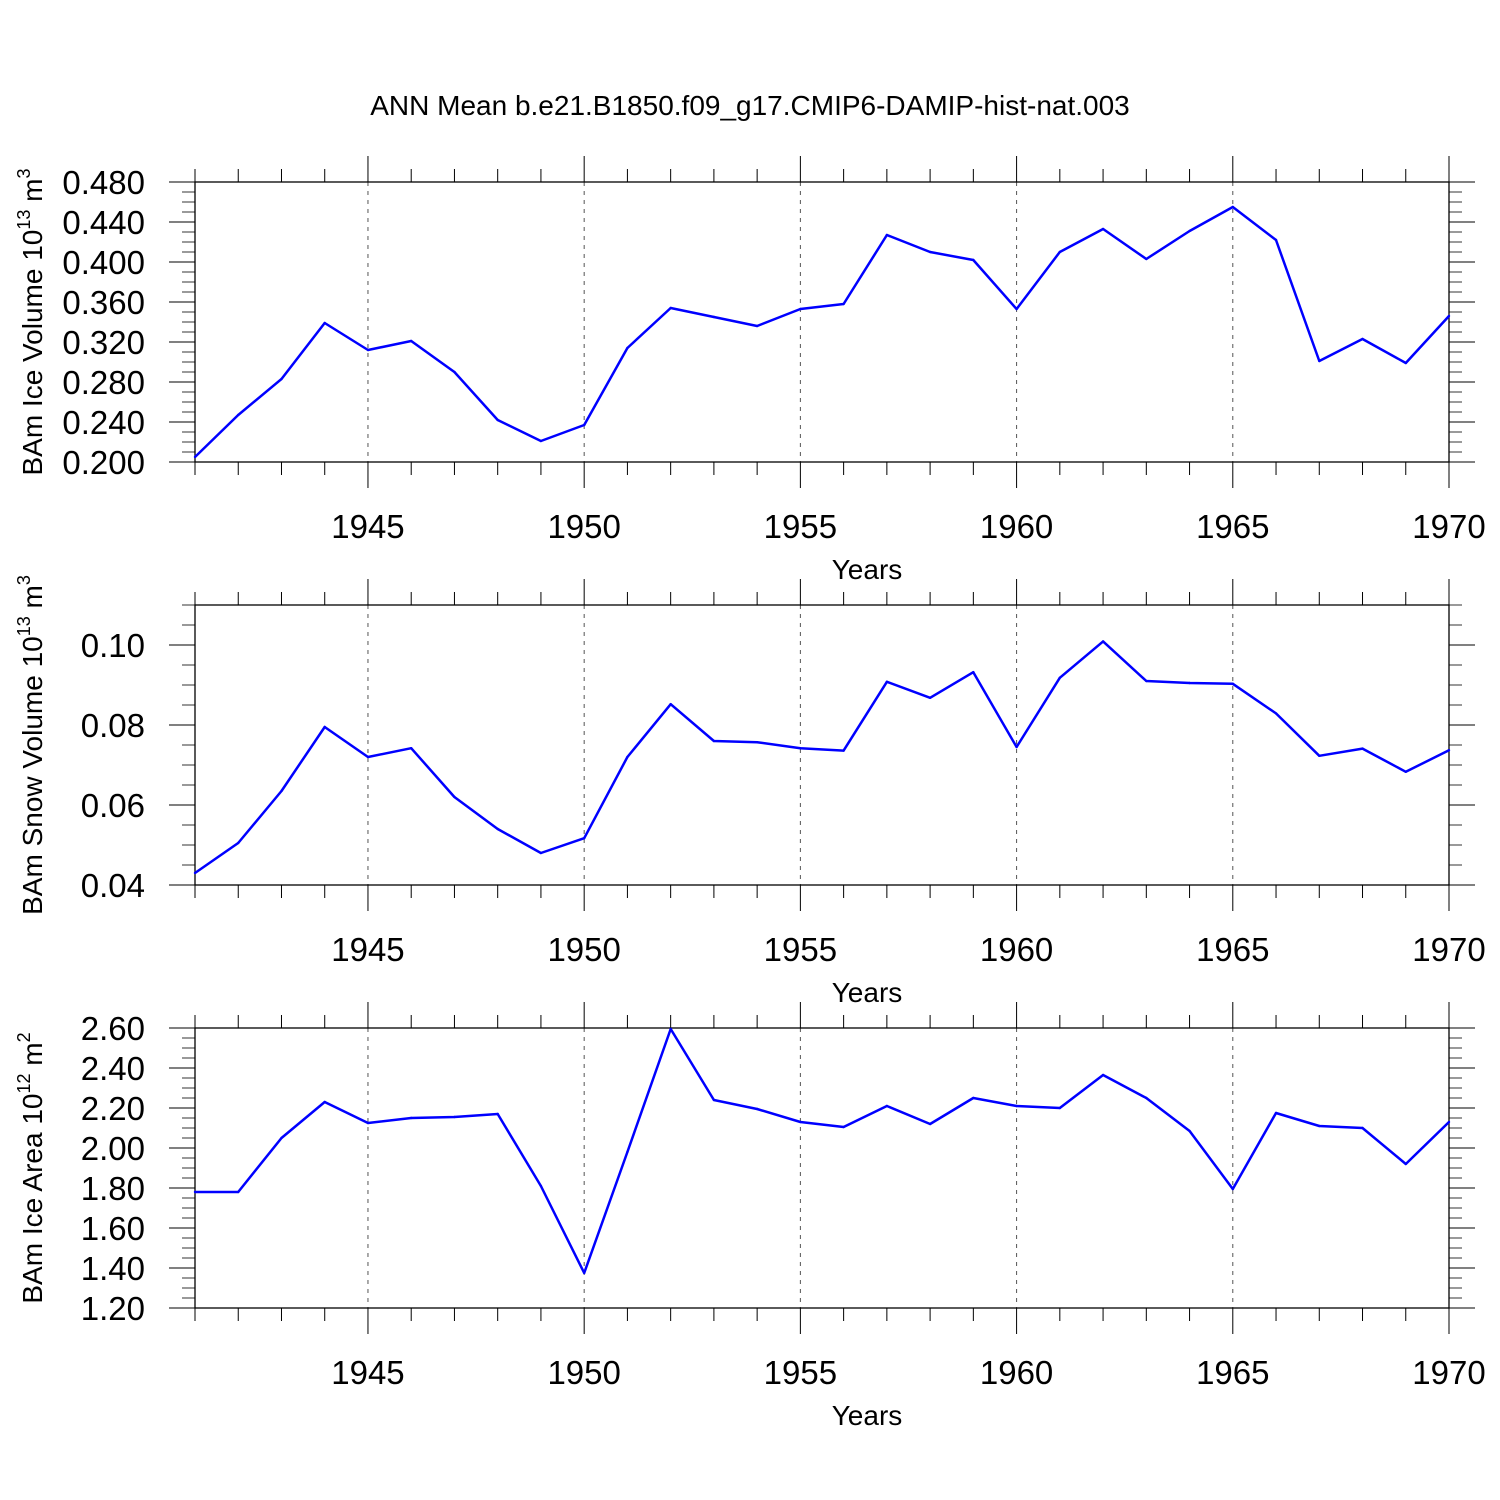 The width and height of the screenshot is (1500, 1500). Describe the element at coordinates (113, 1068) in the screenshot. I see `y-tick-label: 2.40` at that location.